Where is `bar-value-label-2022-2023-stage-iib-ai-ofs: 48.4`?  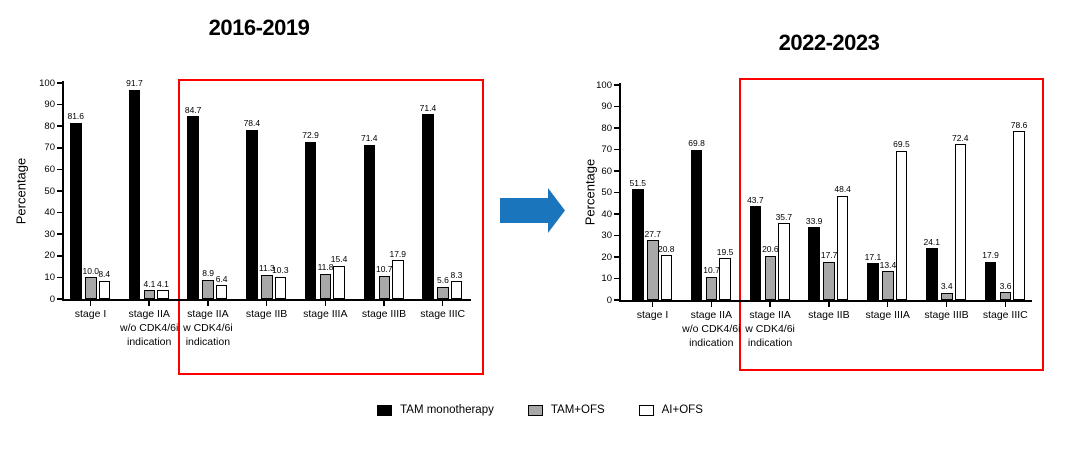 bar-value-label-2022-2023-stage-iib-ai-ofs: 48.4 is located at coordinates (842, 189).